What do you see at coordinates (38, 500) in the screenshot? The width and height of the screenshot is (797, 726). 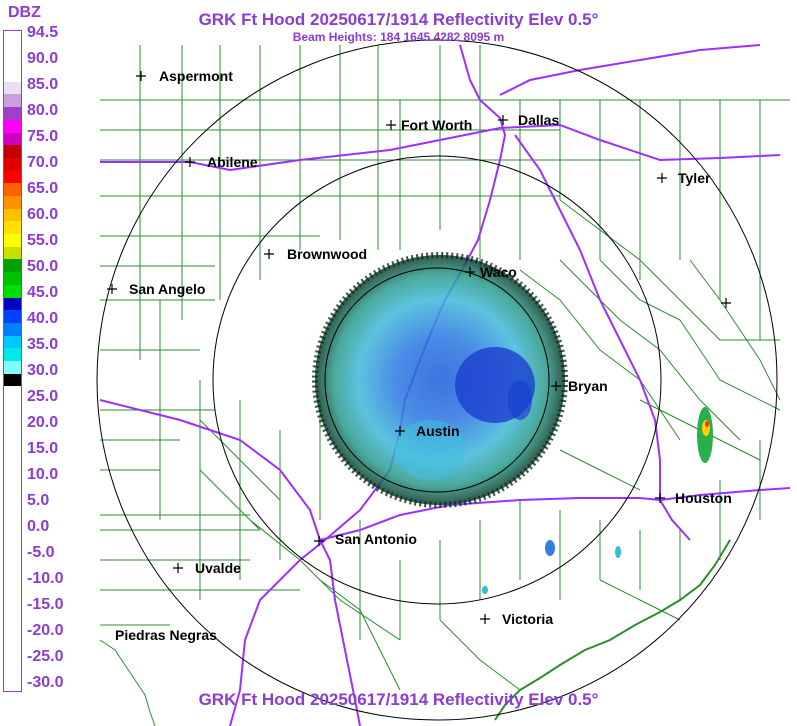 I see `legend-label: 5.0` at bounding box center [38, 500].